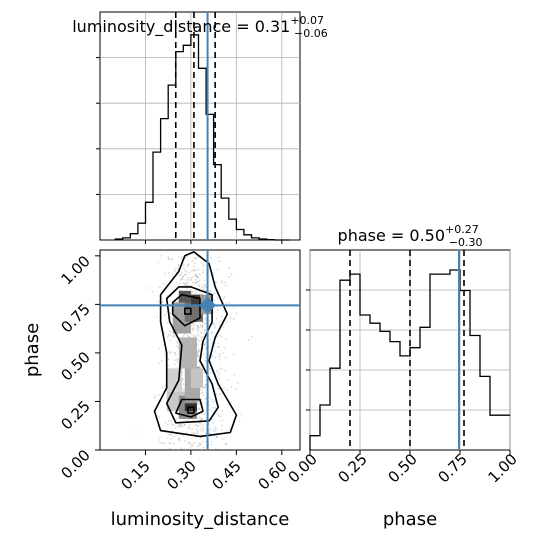 Image resolution: width=550 pixels, height=550 pixels. What do you see at coordinates (75, 318) in the screenshot?
I see `joint-y-tick-label: 0.75` at bounding box center [75, 318].